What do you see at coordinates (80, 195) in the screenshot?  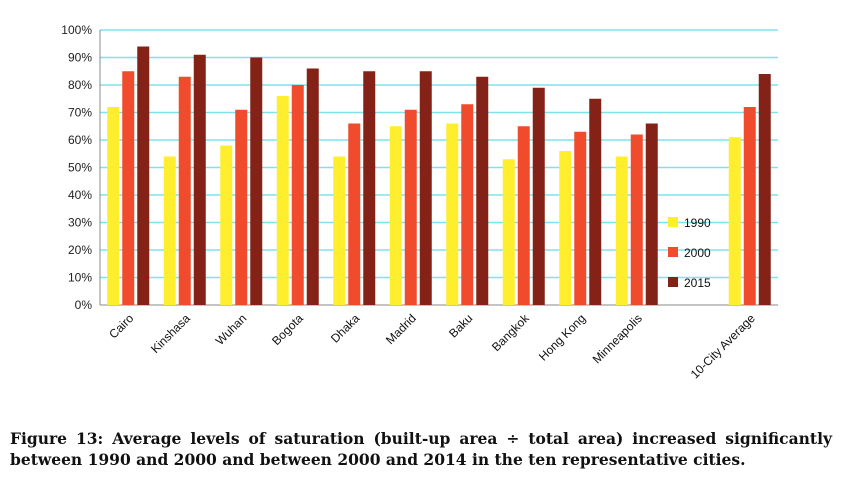 I see `y-tick-label: 40%` at bounding box center [80, 195].